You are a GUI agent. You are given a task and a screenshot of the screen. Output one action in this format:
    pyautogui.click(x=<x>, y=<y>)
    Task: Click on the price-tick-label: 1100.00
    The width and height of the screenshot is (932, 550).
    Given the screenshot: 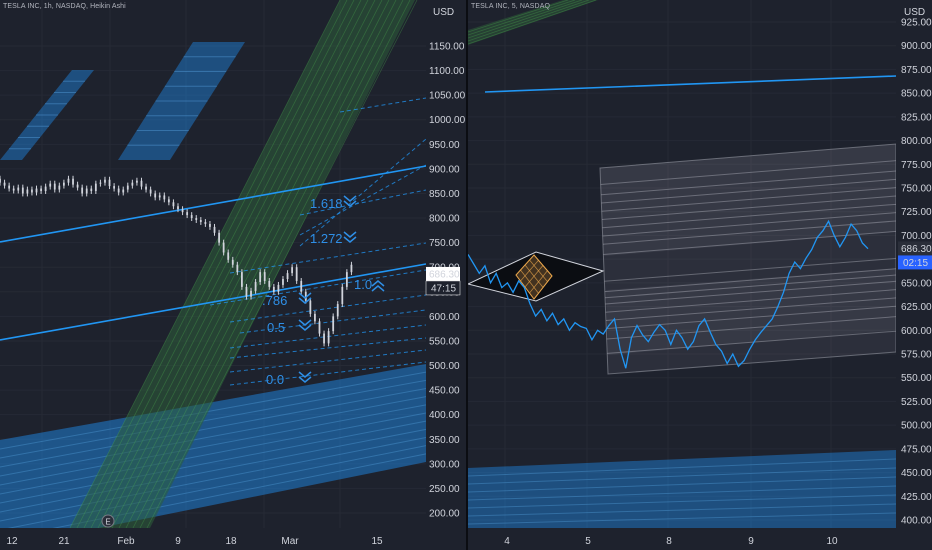 What is the action you would take?
    pyautogui.click(x=447, y=71)
    